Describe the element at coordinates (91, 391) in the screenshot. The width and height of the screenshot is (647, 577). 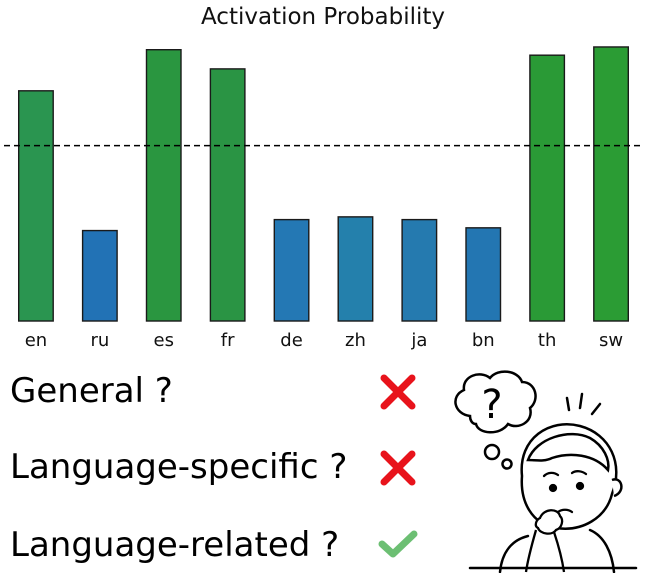
I see `question-general: General ?` at that location.